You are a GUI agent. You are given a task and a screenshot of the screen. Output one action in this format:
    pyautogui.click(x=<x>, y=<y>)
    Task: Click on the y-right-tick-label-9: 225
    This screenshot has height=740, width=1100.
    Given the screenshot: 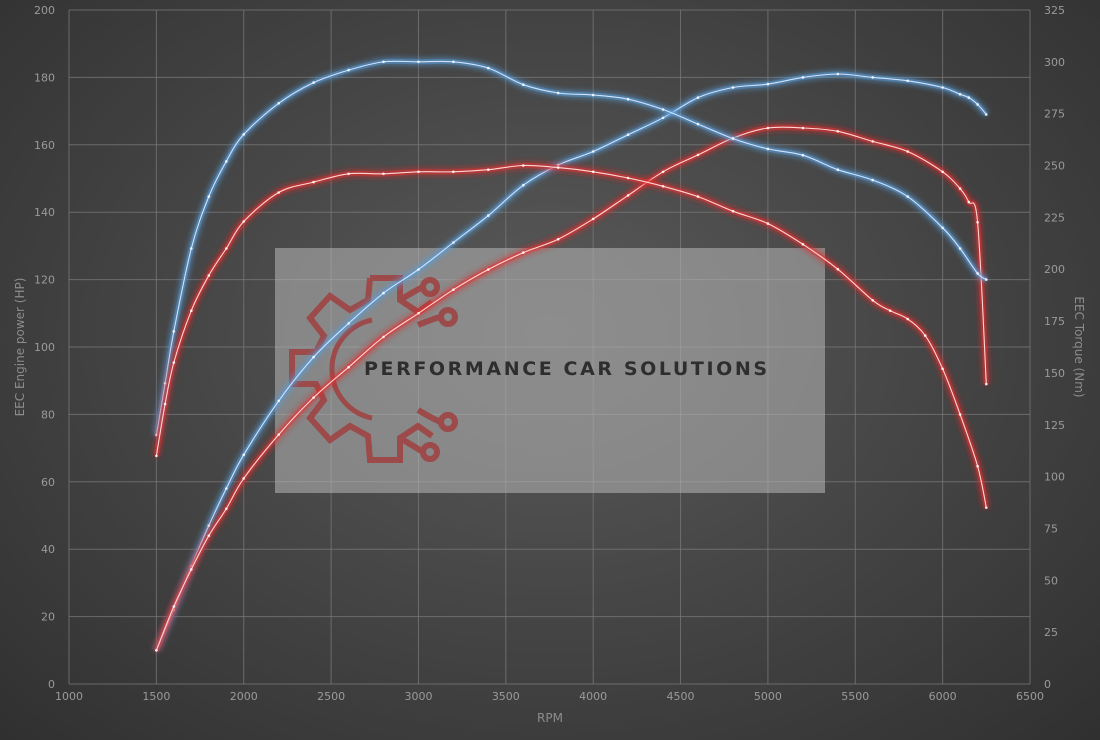 What is the action you would take?
    pyautogui.click(x=1054, y=217)
    